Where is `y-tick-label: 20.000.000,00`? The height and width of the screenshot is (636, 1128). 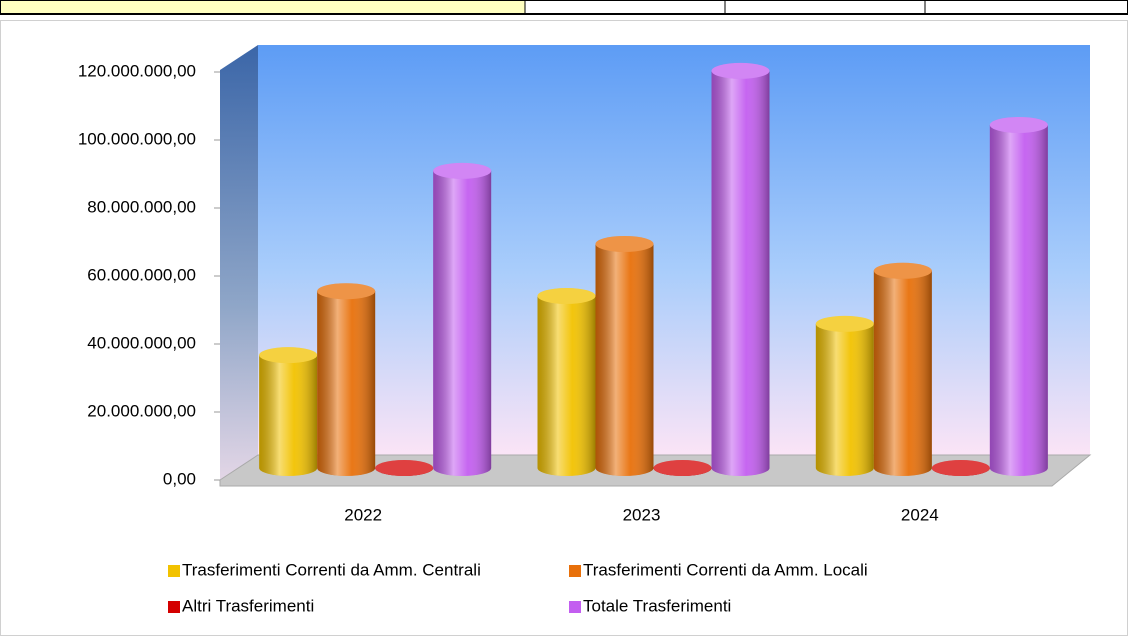 y-tick-label: 20.000.000,00 is located at coordinates (141, 410).